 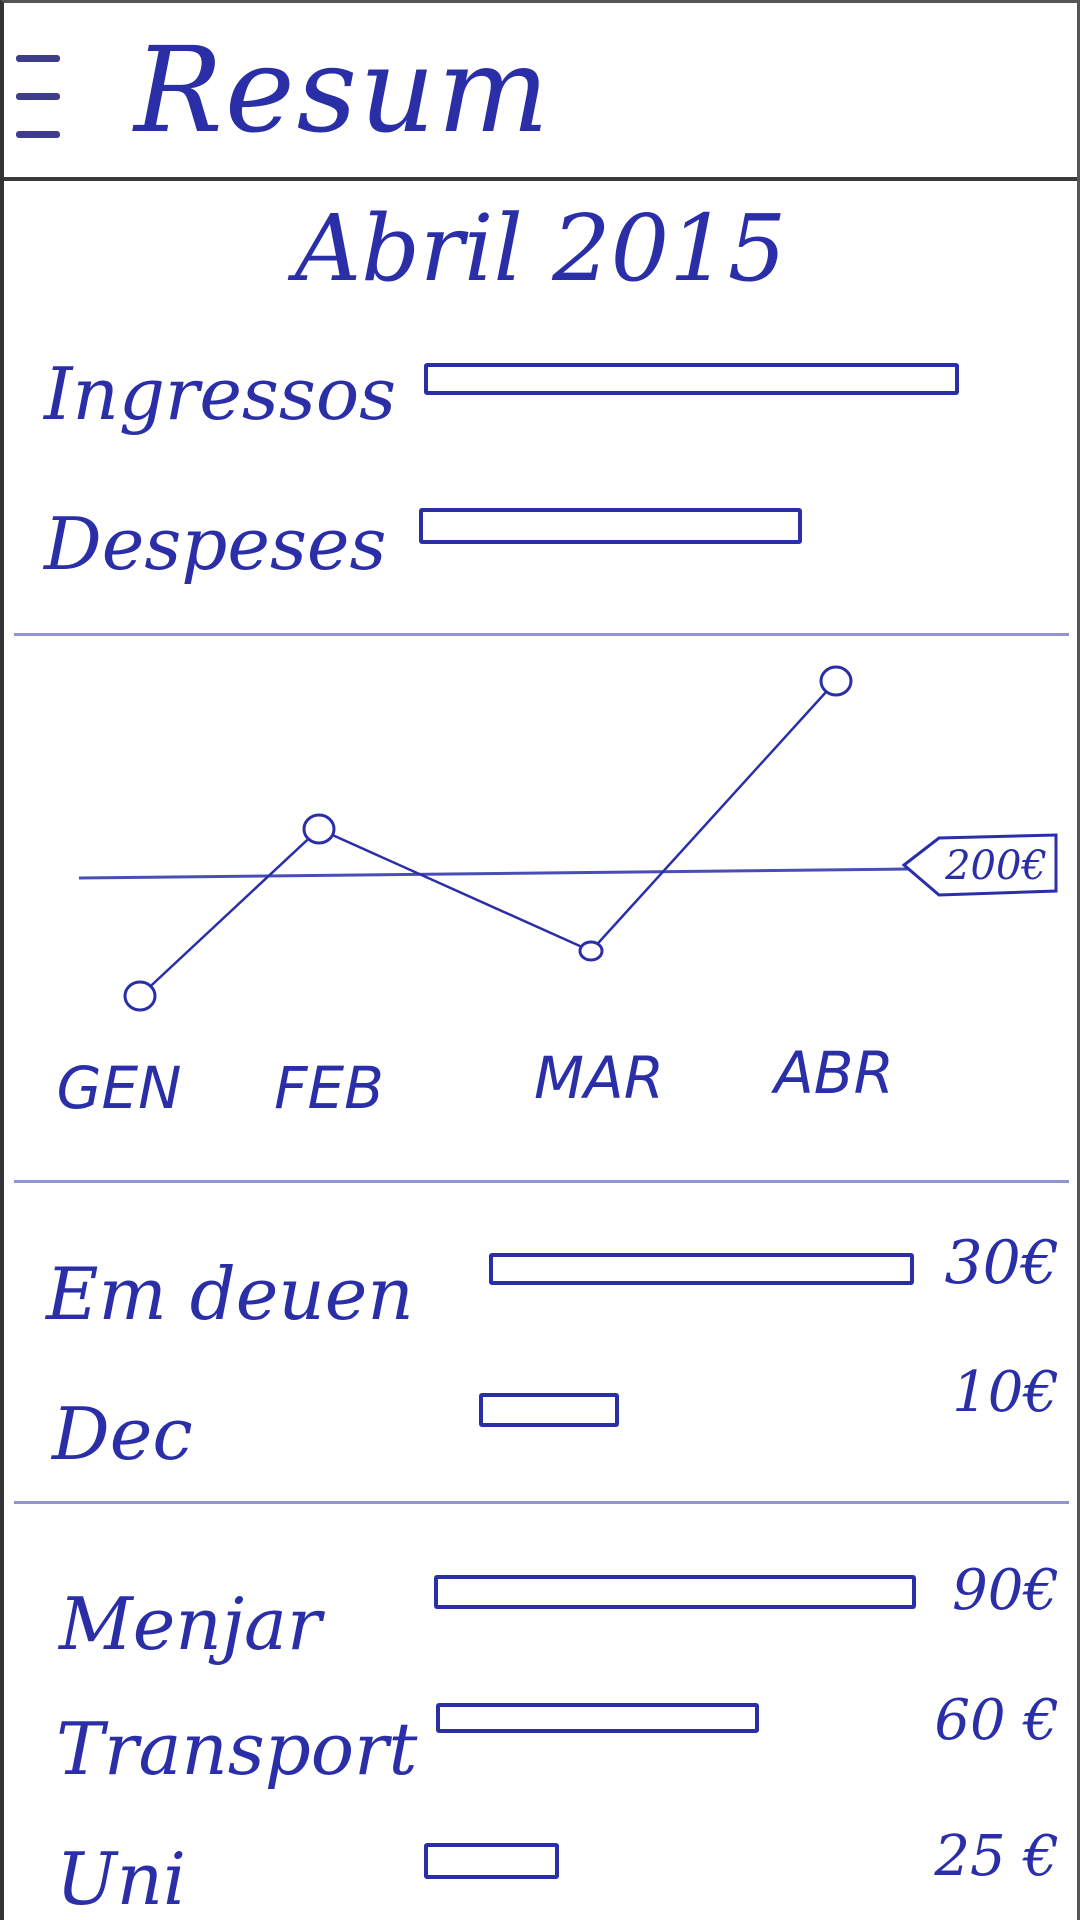 I want to click on row-label: Em deuen, so click(x=230, y=1294).